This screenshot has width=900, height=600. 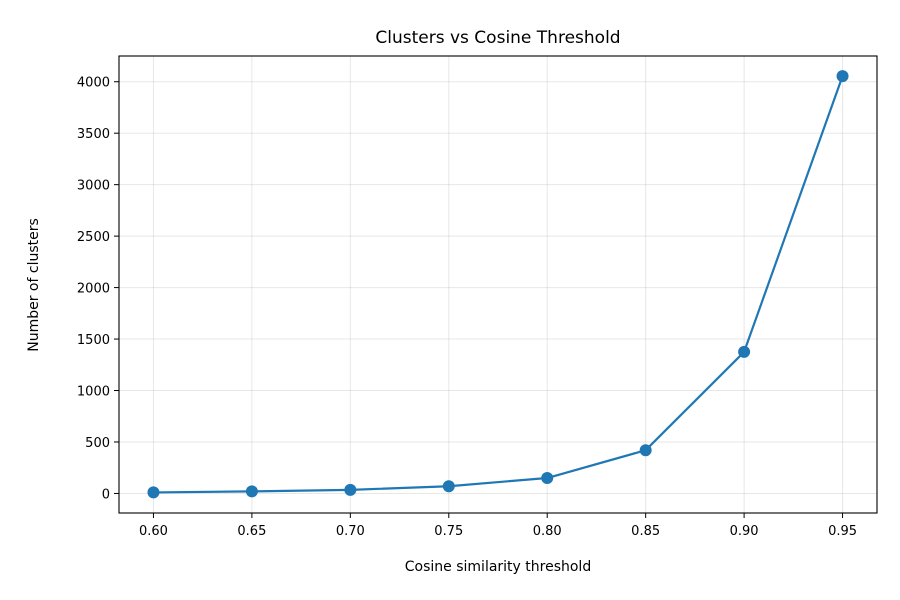 I want to click on y-tick-label: 3500, so click(x=93, y=134).